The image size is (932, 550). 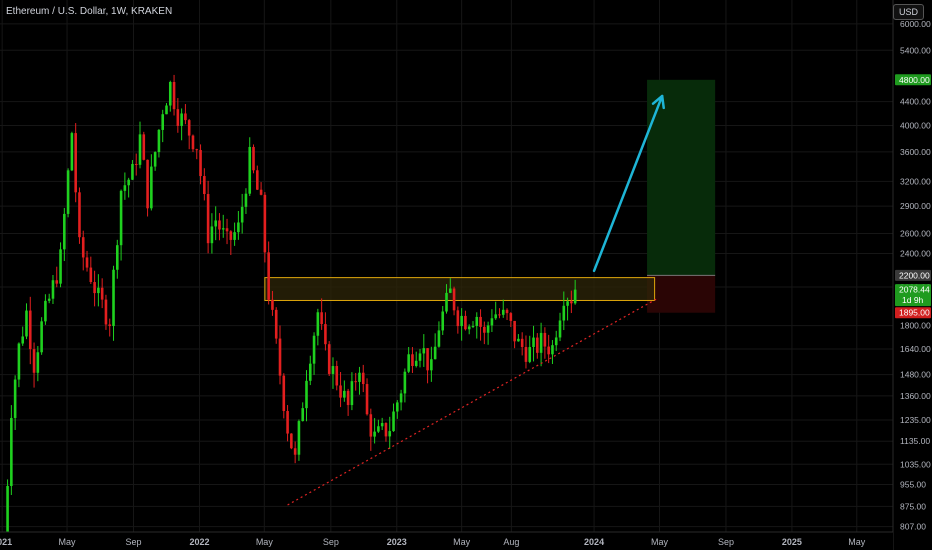 I want to click on y-tick-label: 1800.00, so click(x=915, y=326).